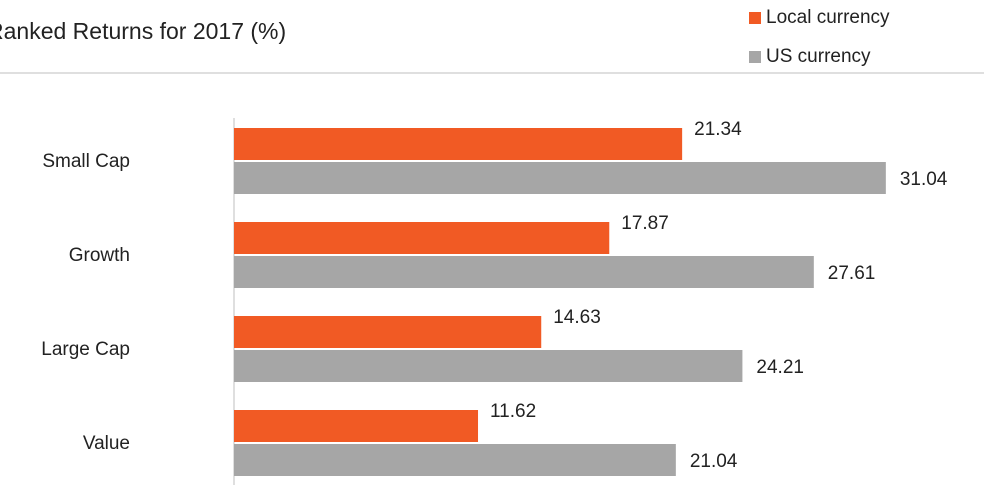  Describe the element at coordinates (99, 255) in the screenshot. I see `y-tick-label: Growth` at that location.